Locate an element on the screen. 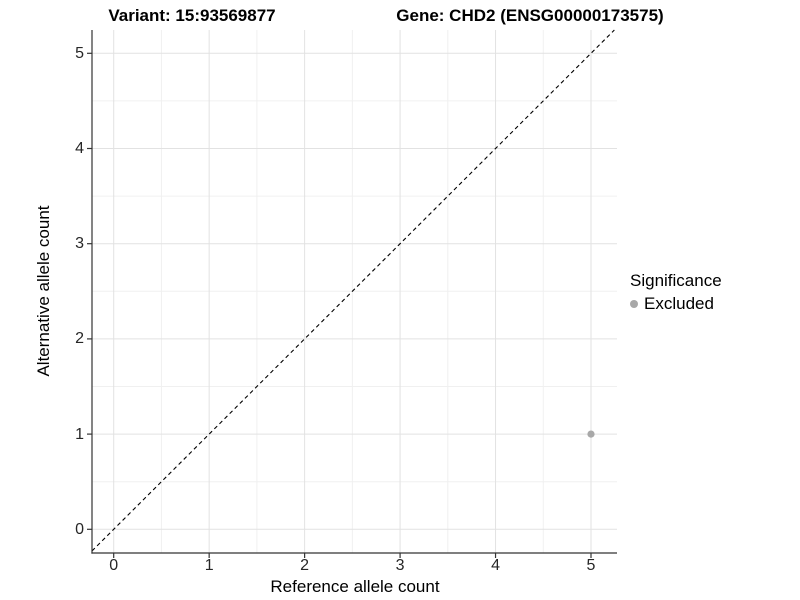  legend-item-excluded: Excluded is located at coordinates (676, 304).